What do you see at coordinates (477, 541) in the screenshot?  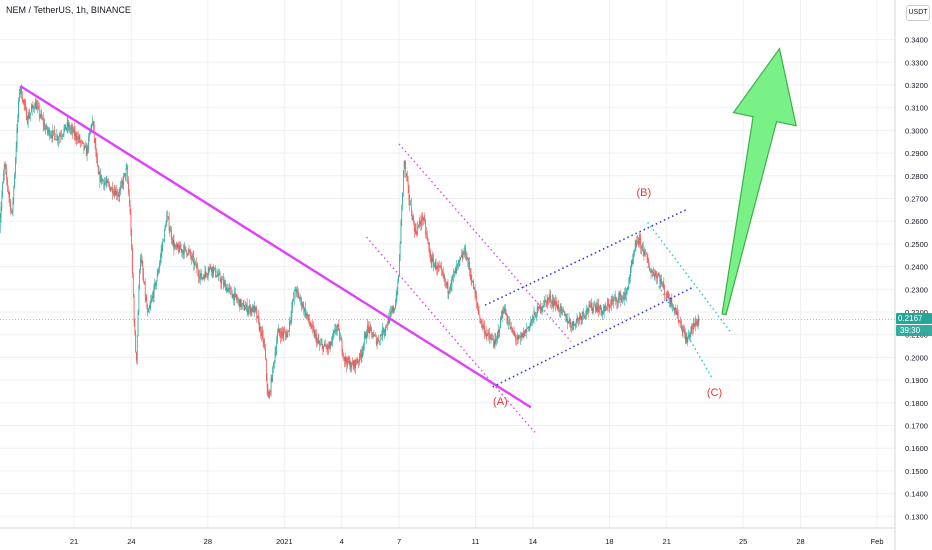 I see `time-axis: 21 24 28 2021 4 7 11 14 18 21 25 28 Feb` at bounding box center [477, 541].